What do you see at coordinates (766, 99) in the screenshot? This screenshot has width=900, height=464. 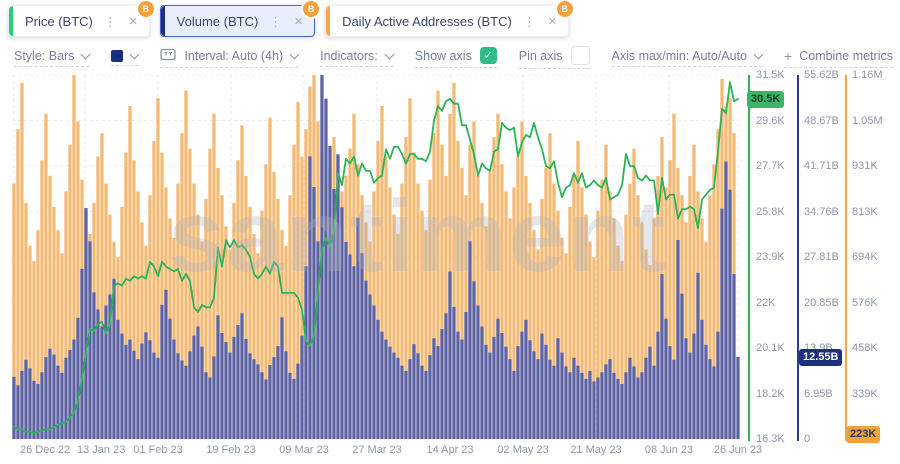 I see `price-last-value-badge: 30.5K` at bounding box center [766, 99].